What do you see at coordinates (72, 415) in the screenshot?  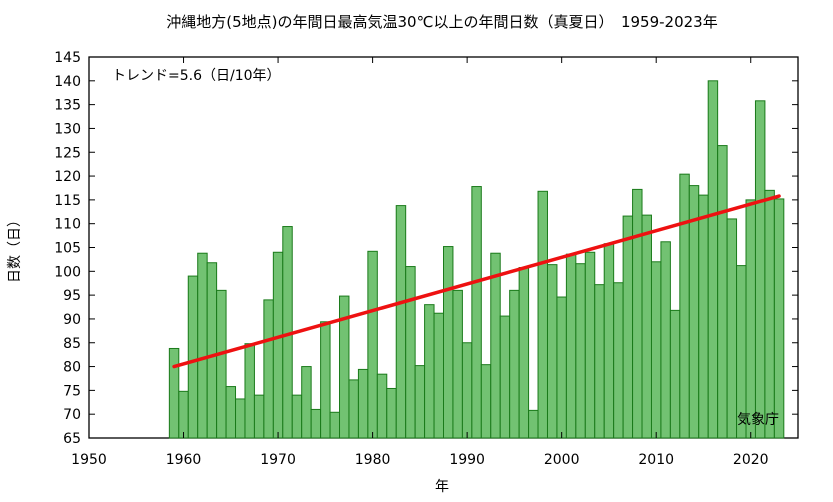 I see `y-tick-label: 70` at bounding box center [72, 415].